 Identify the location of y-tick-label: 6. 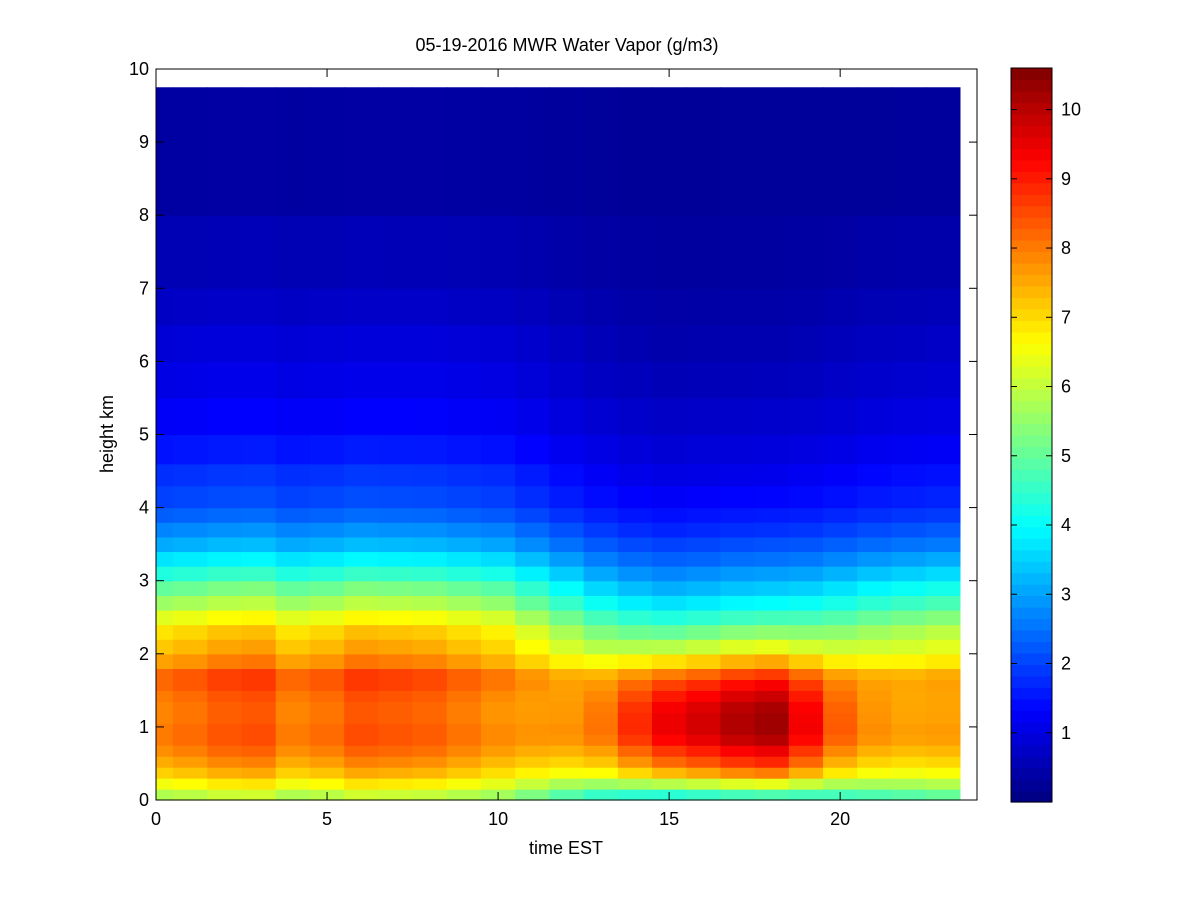
(144, 361).